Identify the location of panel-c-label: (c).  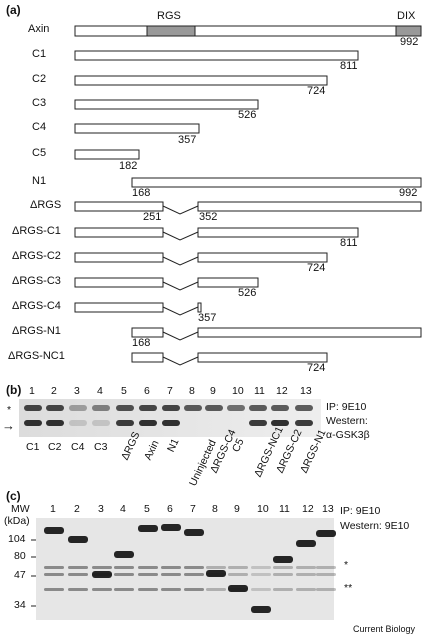
(13, 496).